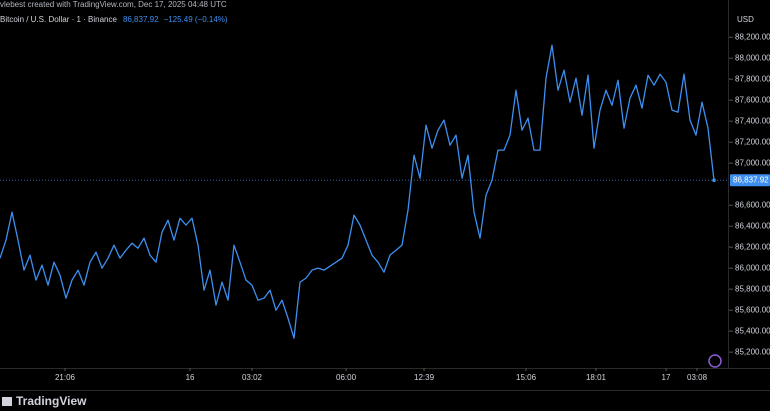  I want to click on y-tick-label: 87,800.00, so click(752, 78).